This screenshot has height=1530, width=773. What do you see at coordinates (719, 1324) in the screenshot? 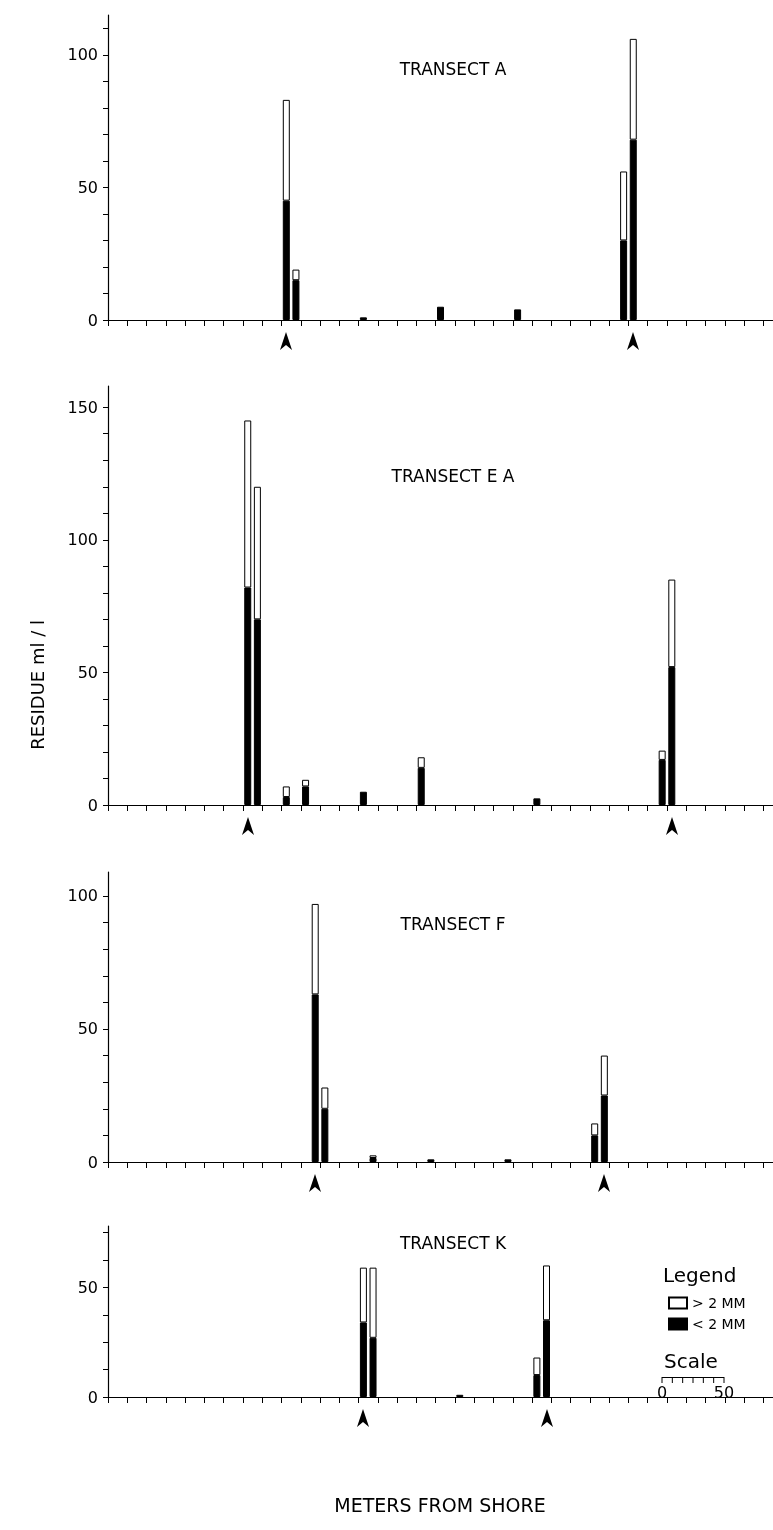
I see `legend-label: < 2 MM` at bounding box center [719, 1324].